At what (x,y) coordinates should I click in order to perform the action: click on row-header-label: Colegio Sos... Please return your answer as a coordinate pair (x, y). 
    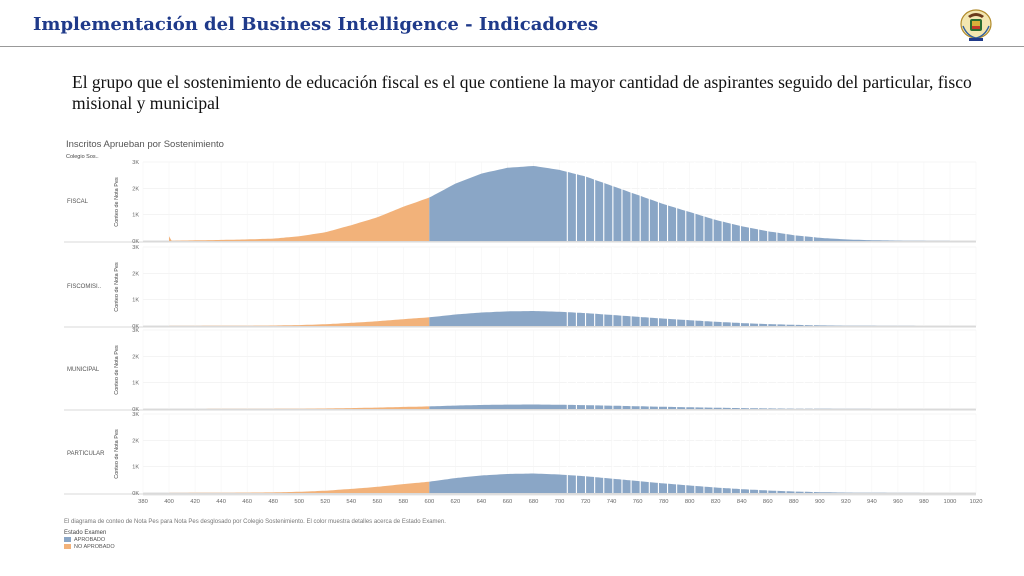
    Looking at the image, I should click on (82, 157).